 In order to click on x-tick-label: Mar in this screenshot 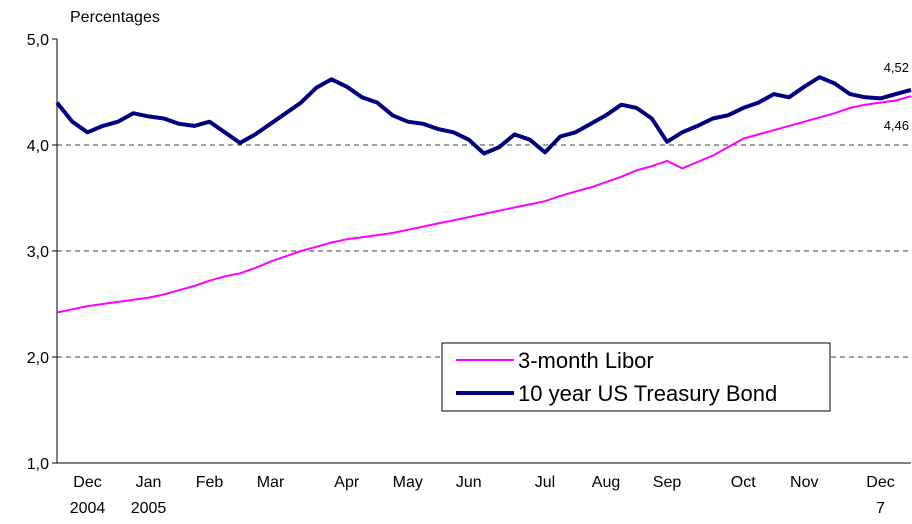, I will do `click(271, 482)`.